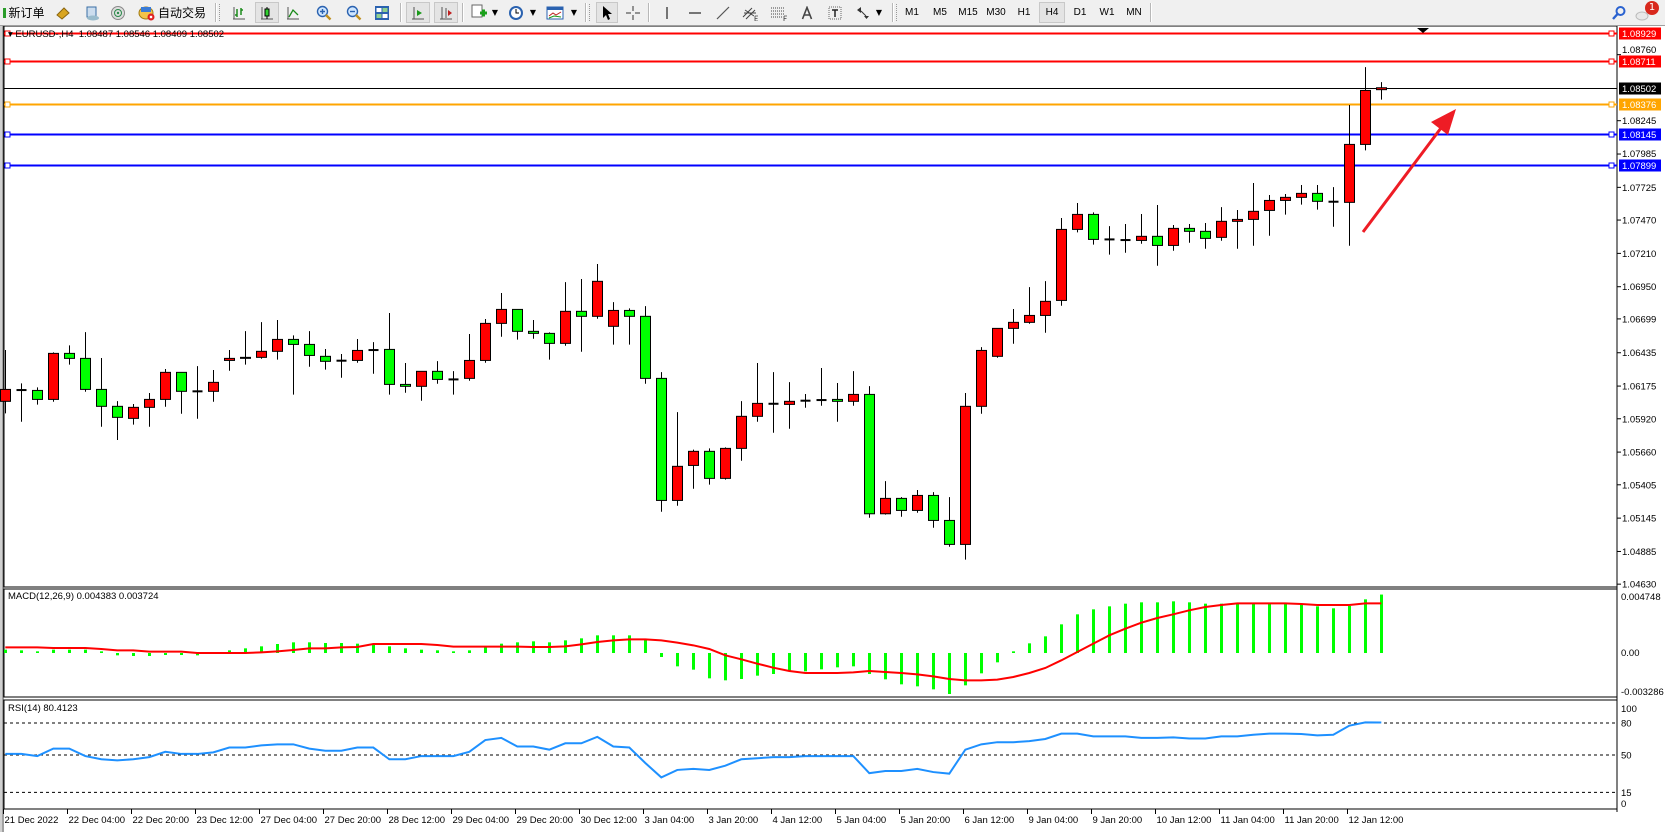 This screenshot has height=832, width=1665. What do you see at coordinates (723, 12) in the screenshot?
I see `trendline-button` at bounding box center [723, 12].